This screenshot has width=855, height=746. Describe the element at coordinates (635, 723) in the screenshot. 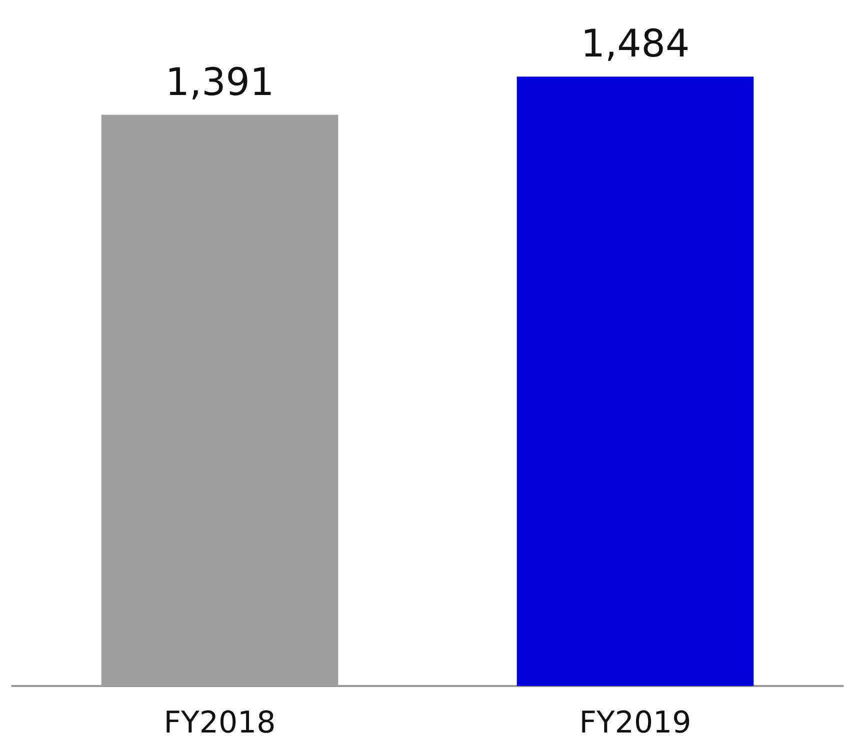

I see `x-tick-label: FY2019` at that location.